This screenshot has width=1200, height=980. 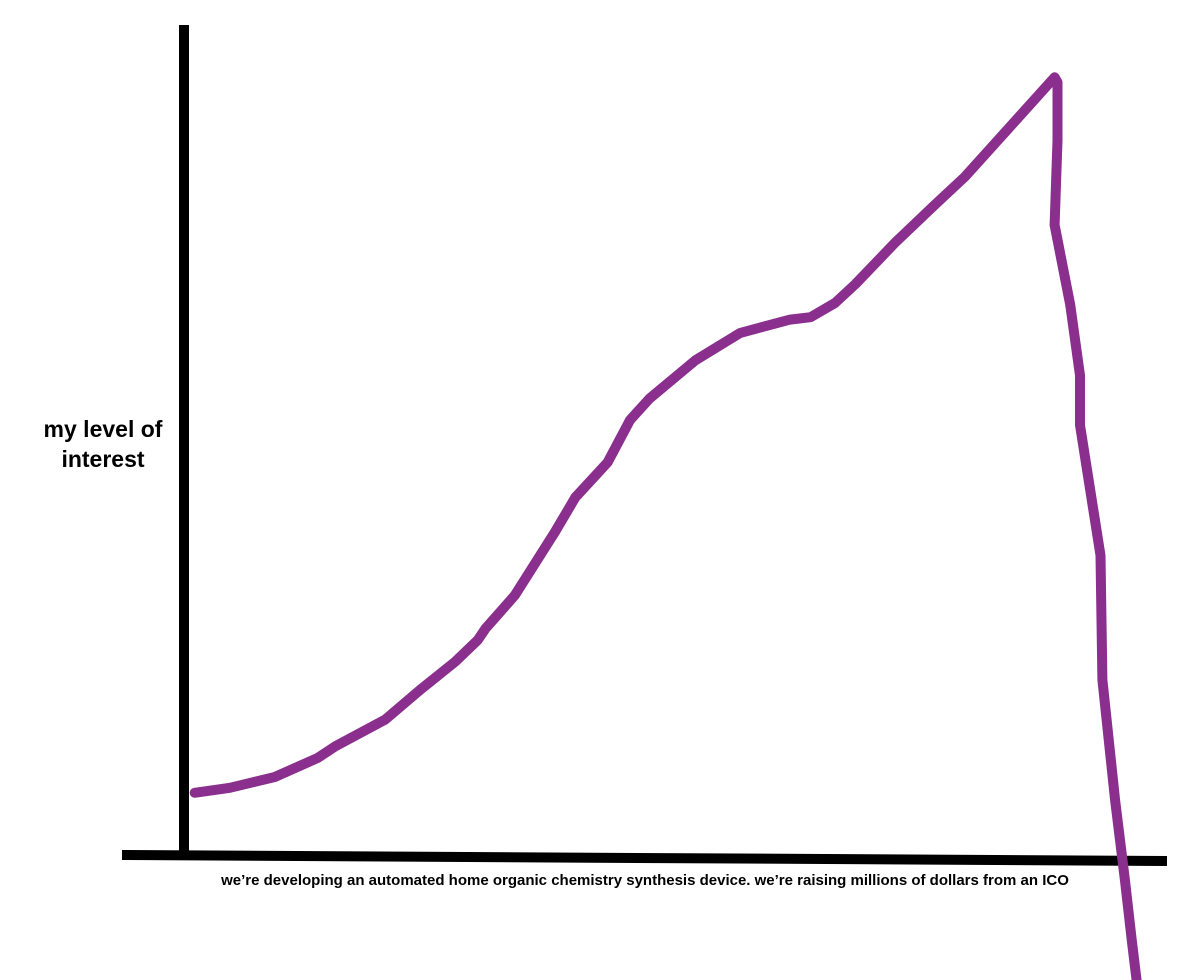 I want to click on x-axis, so click(x=644, y=858).